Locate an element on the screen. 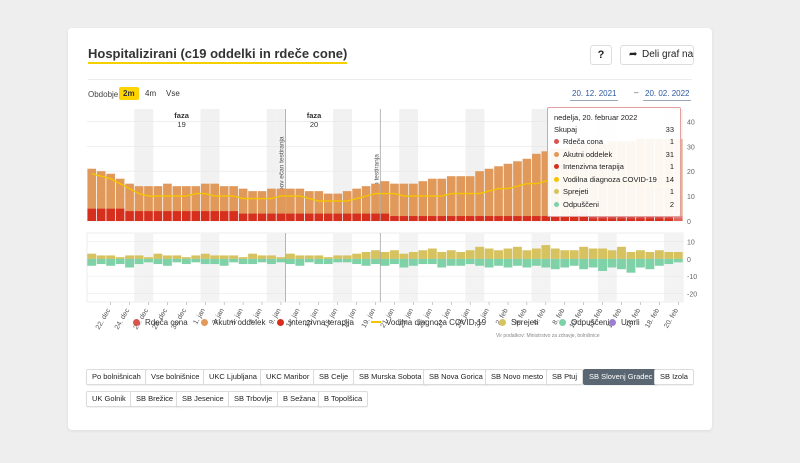 The image size is (800, 463). hospital-button: SB Jesenice is located at coordinates (203, 399).